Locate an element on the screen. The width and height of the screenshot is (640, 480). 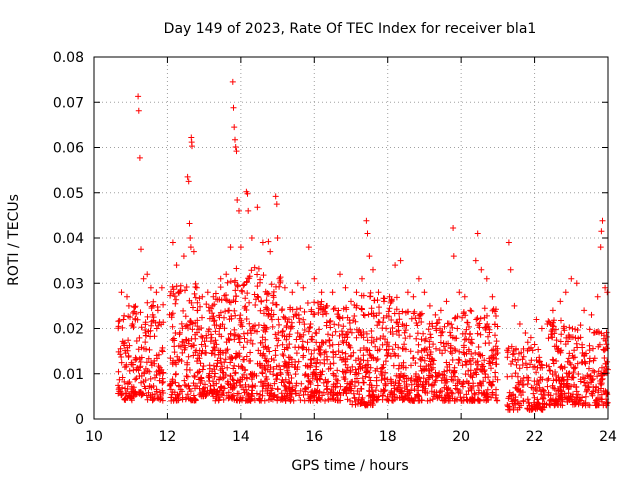
x-tick-label: 10 is located at coordinates (94, 437).